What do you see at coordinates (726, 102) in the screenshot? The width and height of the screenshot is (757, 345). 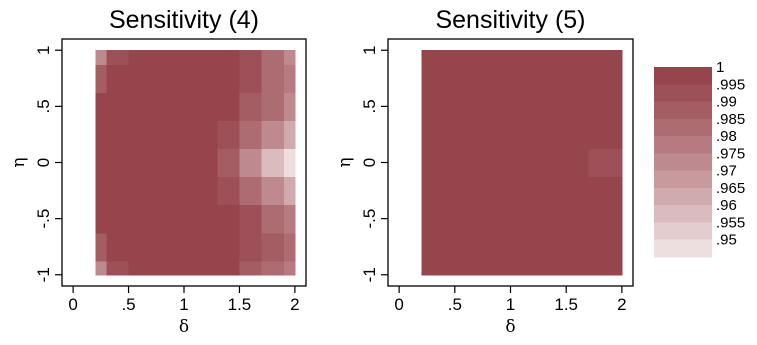 I see `legend-label: .99` at bounding box center [726, 102].